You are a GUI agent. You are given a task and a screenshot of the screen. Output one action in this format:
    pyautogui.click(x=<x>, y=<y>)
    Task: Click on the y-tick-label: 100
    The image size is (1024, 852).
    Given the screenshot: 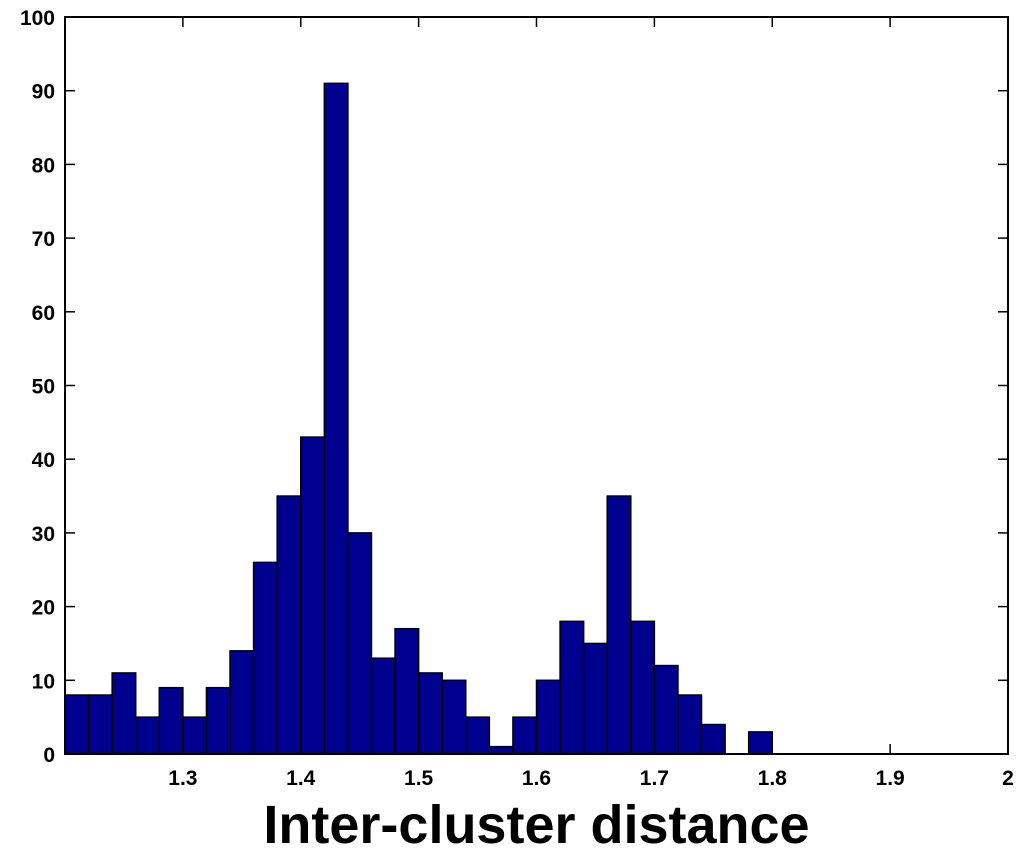 What is the action you would take?
    pyautogui.click(x=37, y=18)
    